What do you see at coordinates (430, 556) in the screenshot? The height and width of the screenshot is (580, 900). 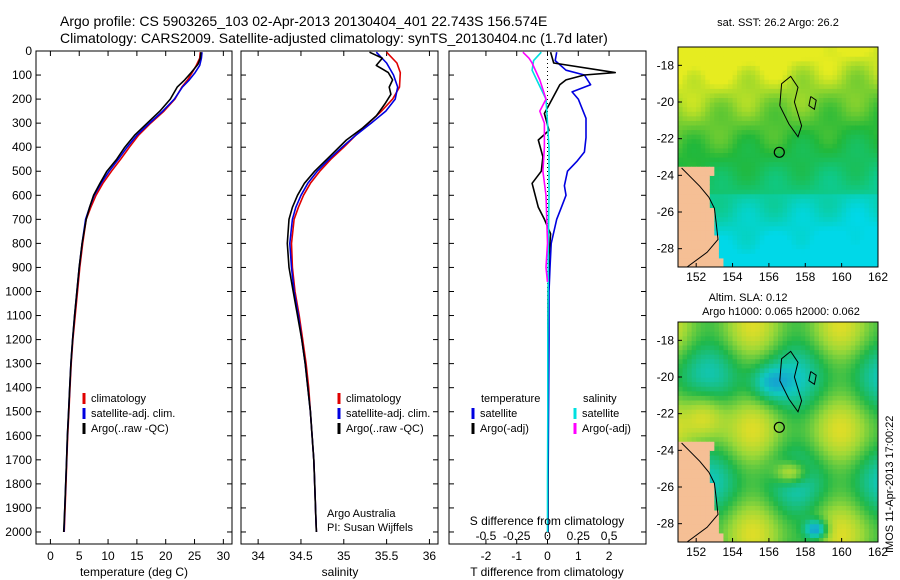 I see `salinity-profile-xtick-label: 36` at bounding box center [430, 556].